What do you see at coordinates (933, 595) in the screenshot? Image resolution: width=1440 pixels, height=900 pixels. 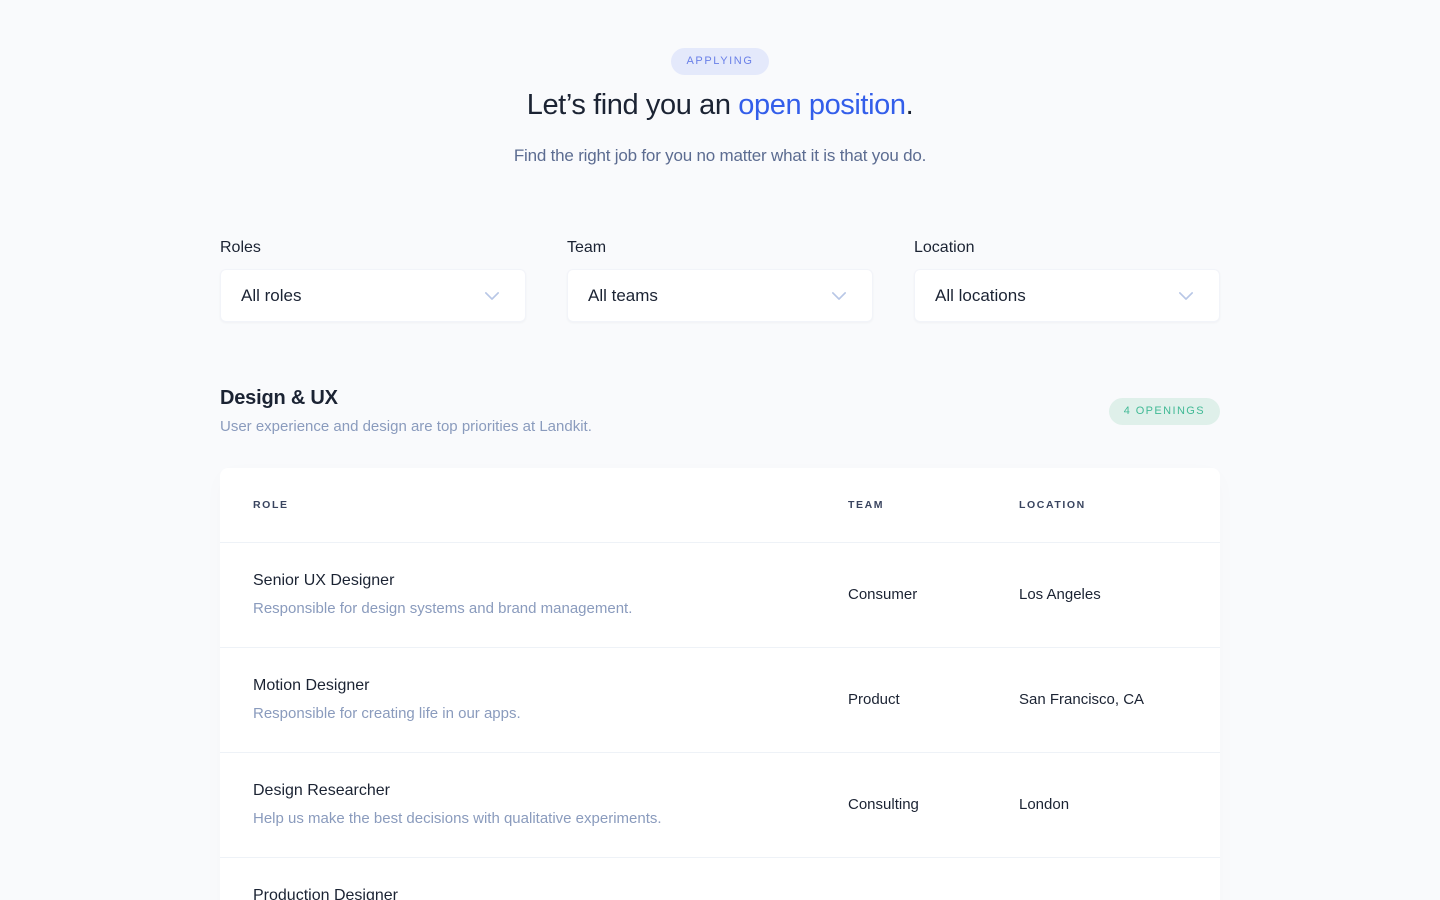 I see `job-team: Consumer` at bounding box center [933, 595].